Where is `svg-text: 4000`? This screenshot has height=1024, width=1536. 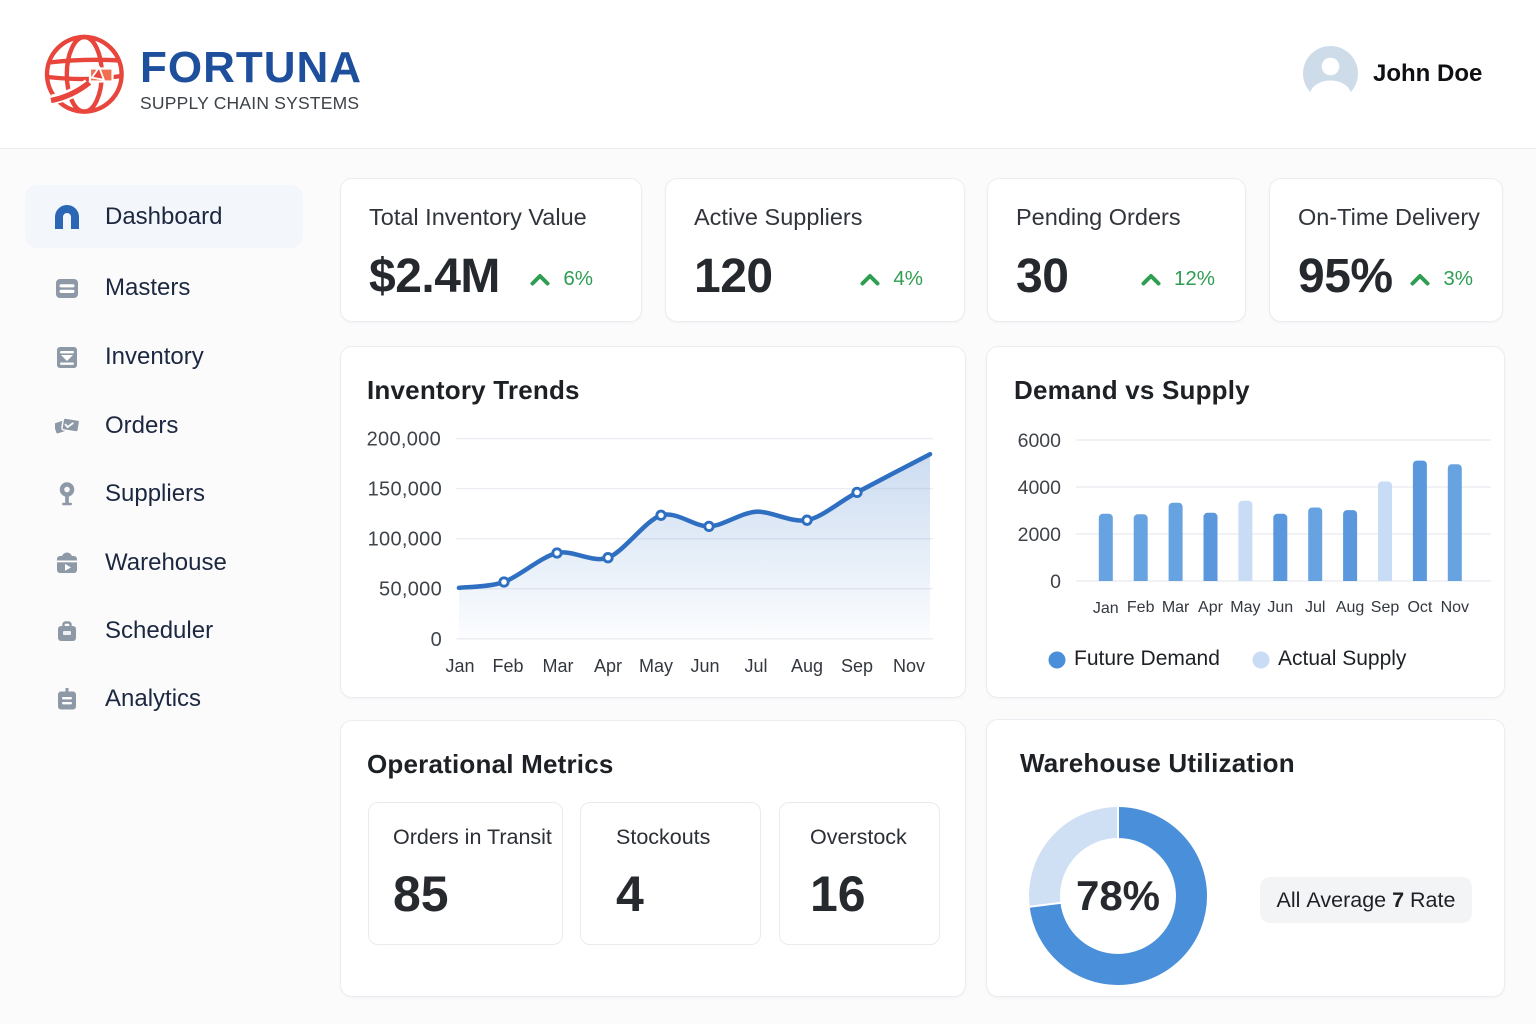 svg-text: 4000 is located at coordinates (1040, 488).